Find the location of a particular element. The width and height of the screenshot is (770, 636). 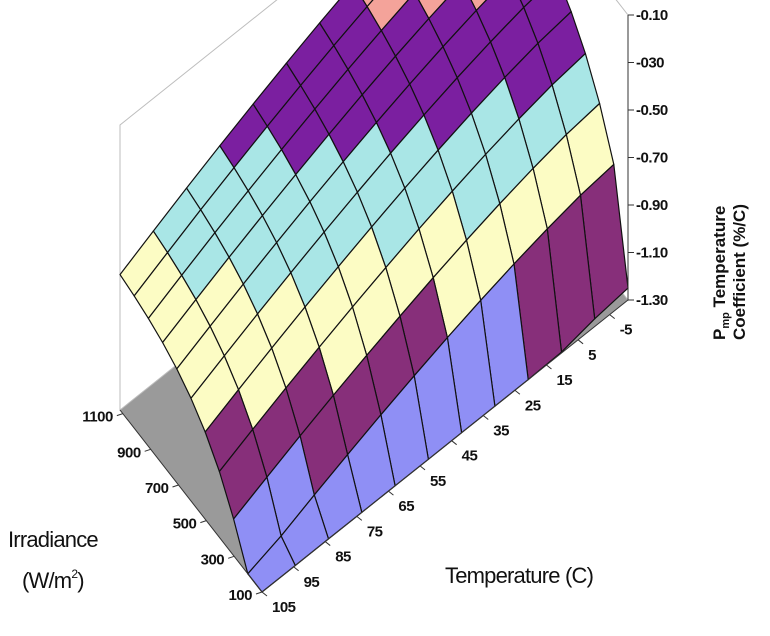

z-axis-title: Pmp Temperature Coefficient (%/C) is located at coordinates (729, 272).